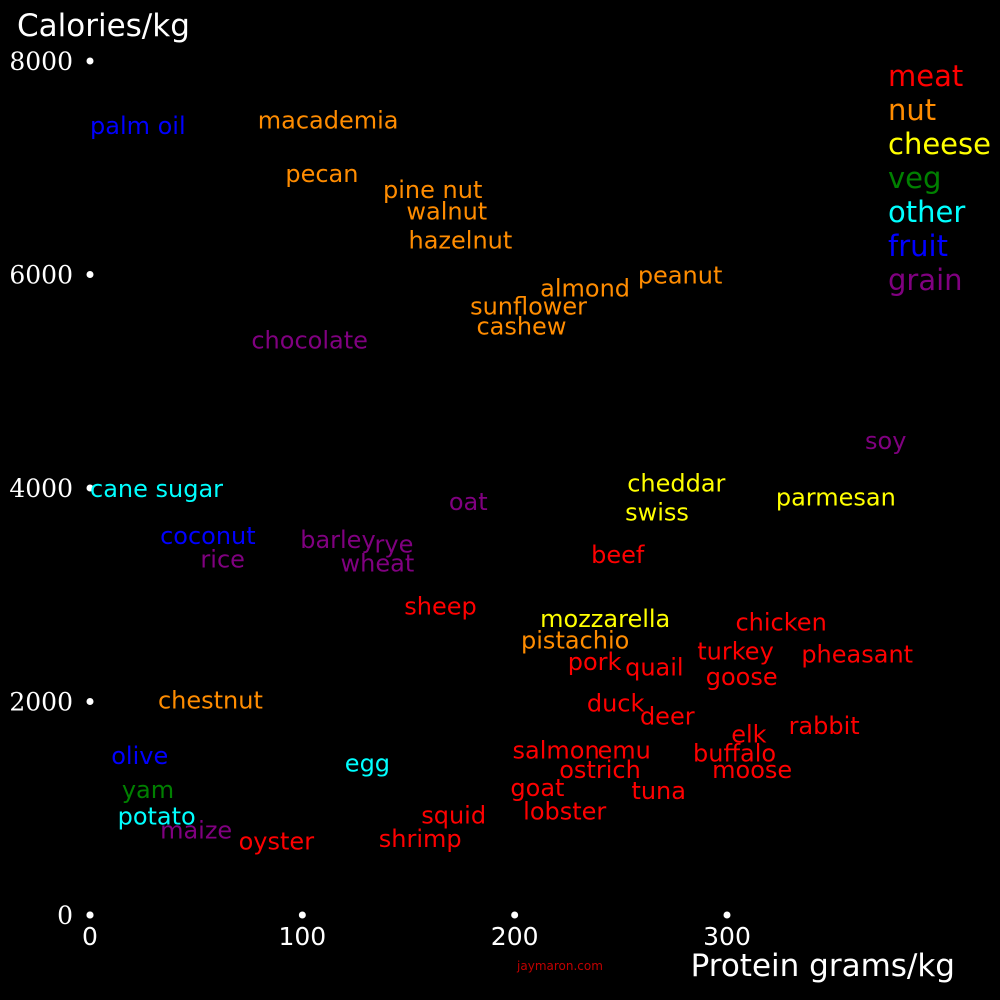 This screenshot has height=1000, width=1000. Describe the element at coordinates (752, 770) in the screenshot. I see `data-label-moose: moose` at that location.